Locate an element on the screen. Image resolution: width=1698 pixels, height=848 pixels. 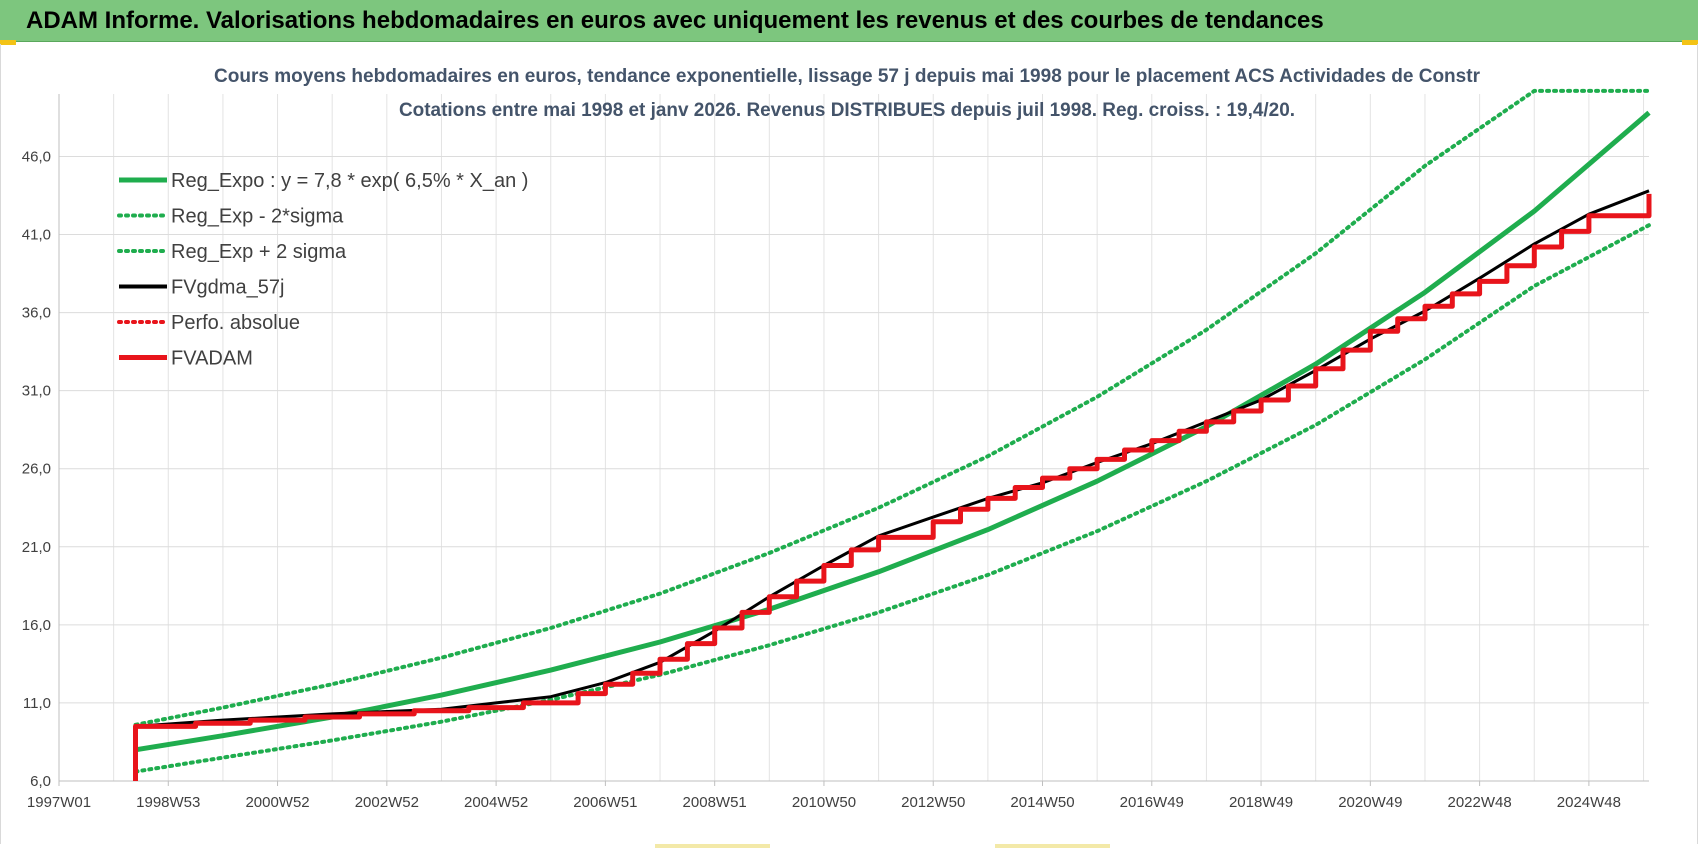
y-tick-label: 36,0 is located at coordinates (36, 313).